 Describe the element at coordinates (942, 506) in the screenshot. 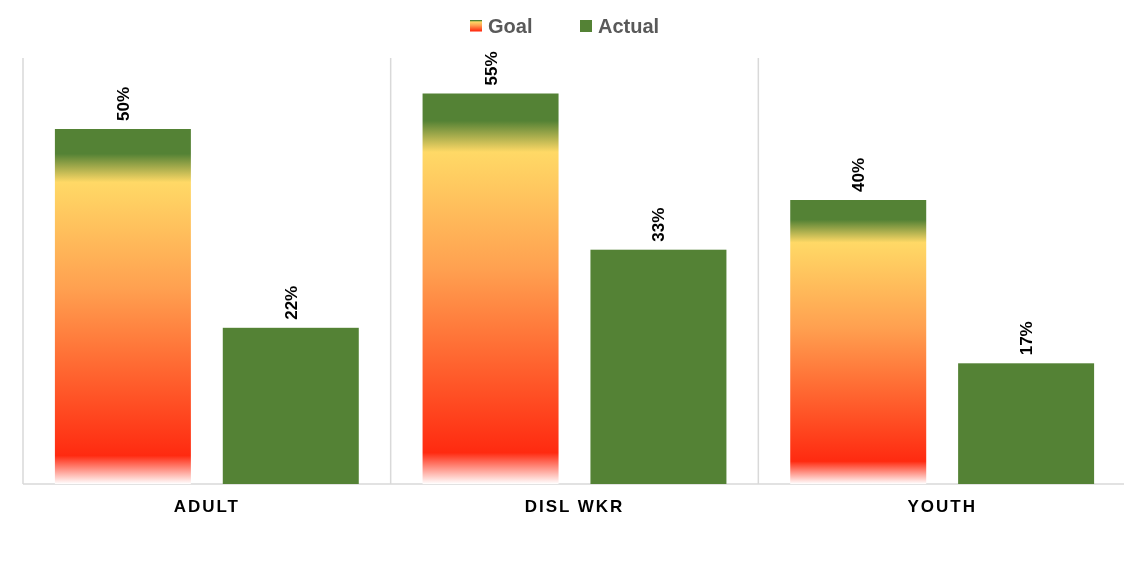

I see `x-tick-label: YOUTH` at that location.